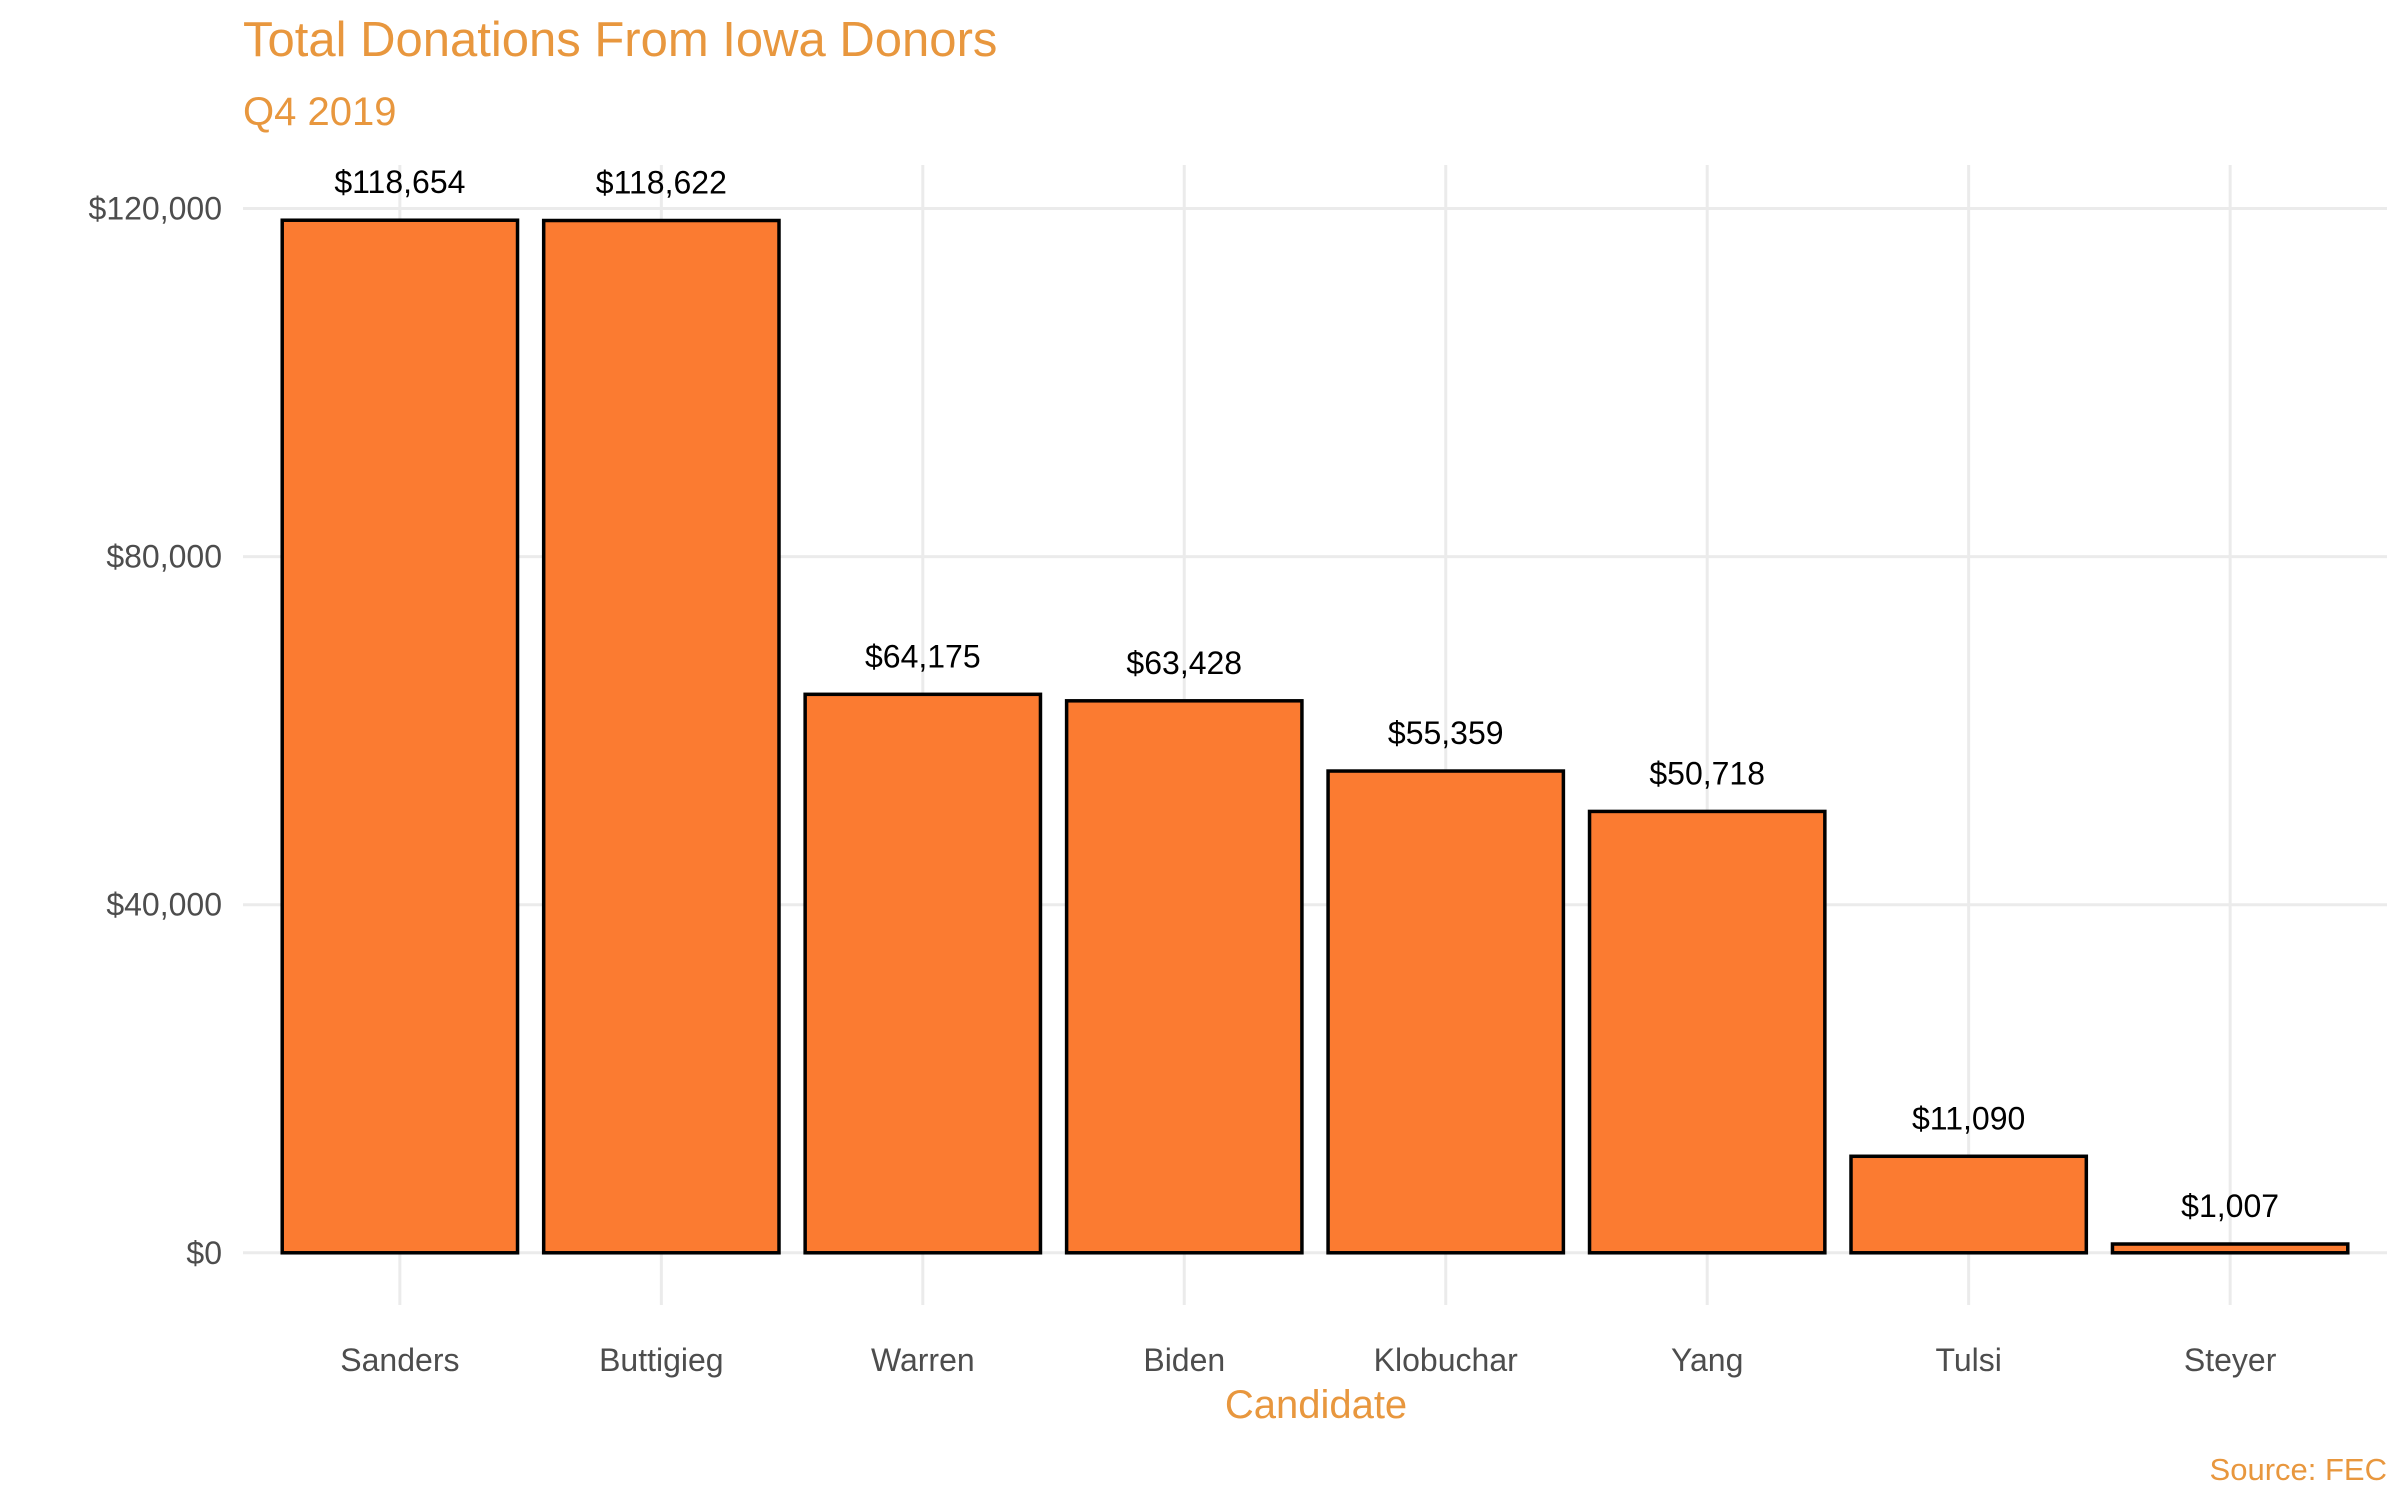 This screenshot has width=2400, height=1500. Describe the element at coordinates (1968, 1360) in the screenshot. I see `x-tick-label: Tulsi` at that location.